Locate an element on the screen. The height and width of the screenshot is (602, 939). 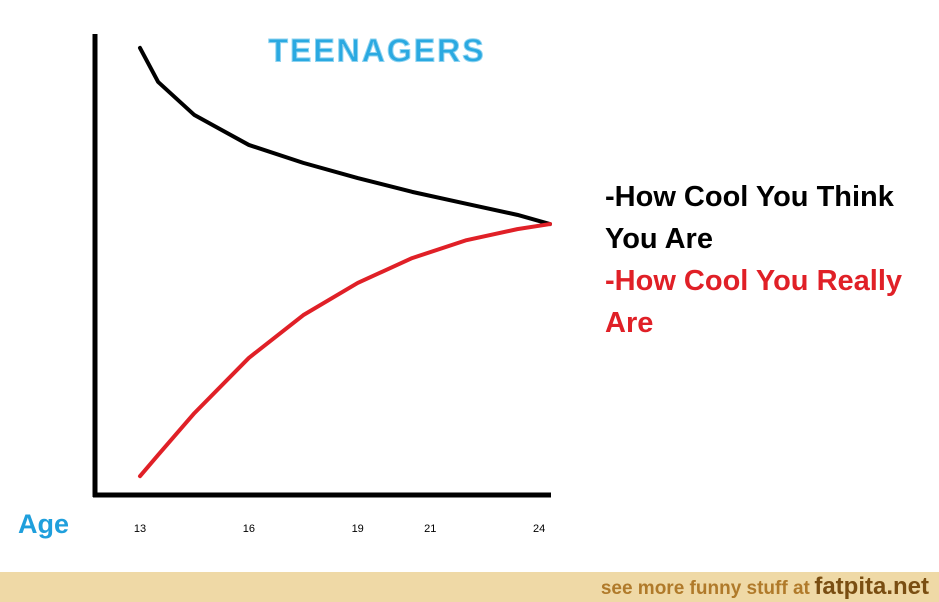
x-tick-label: 16 is located at coordinates (249, 529).